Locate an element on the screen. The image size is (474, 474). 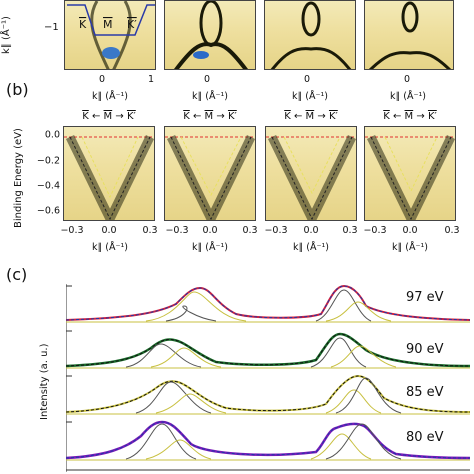
dispersion-3-xtick-r: 0.3 is located at coordinates (350, 230).